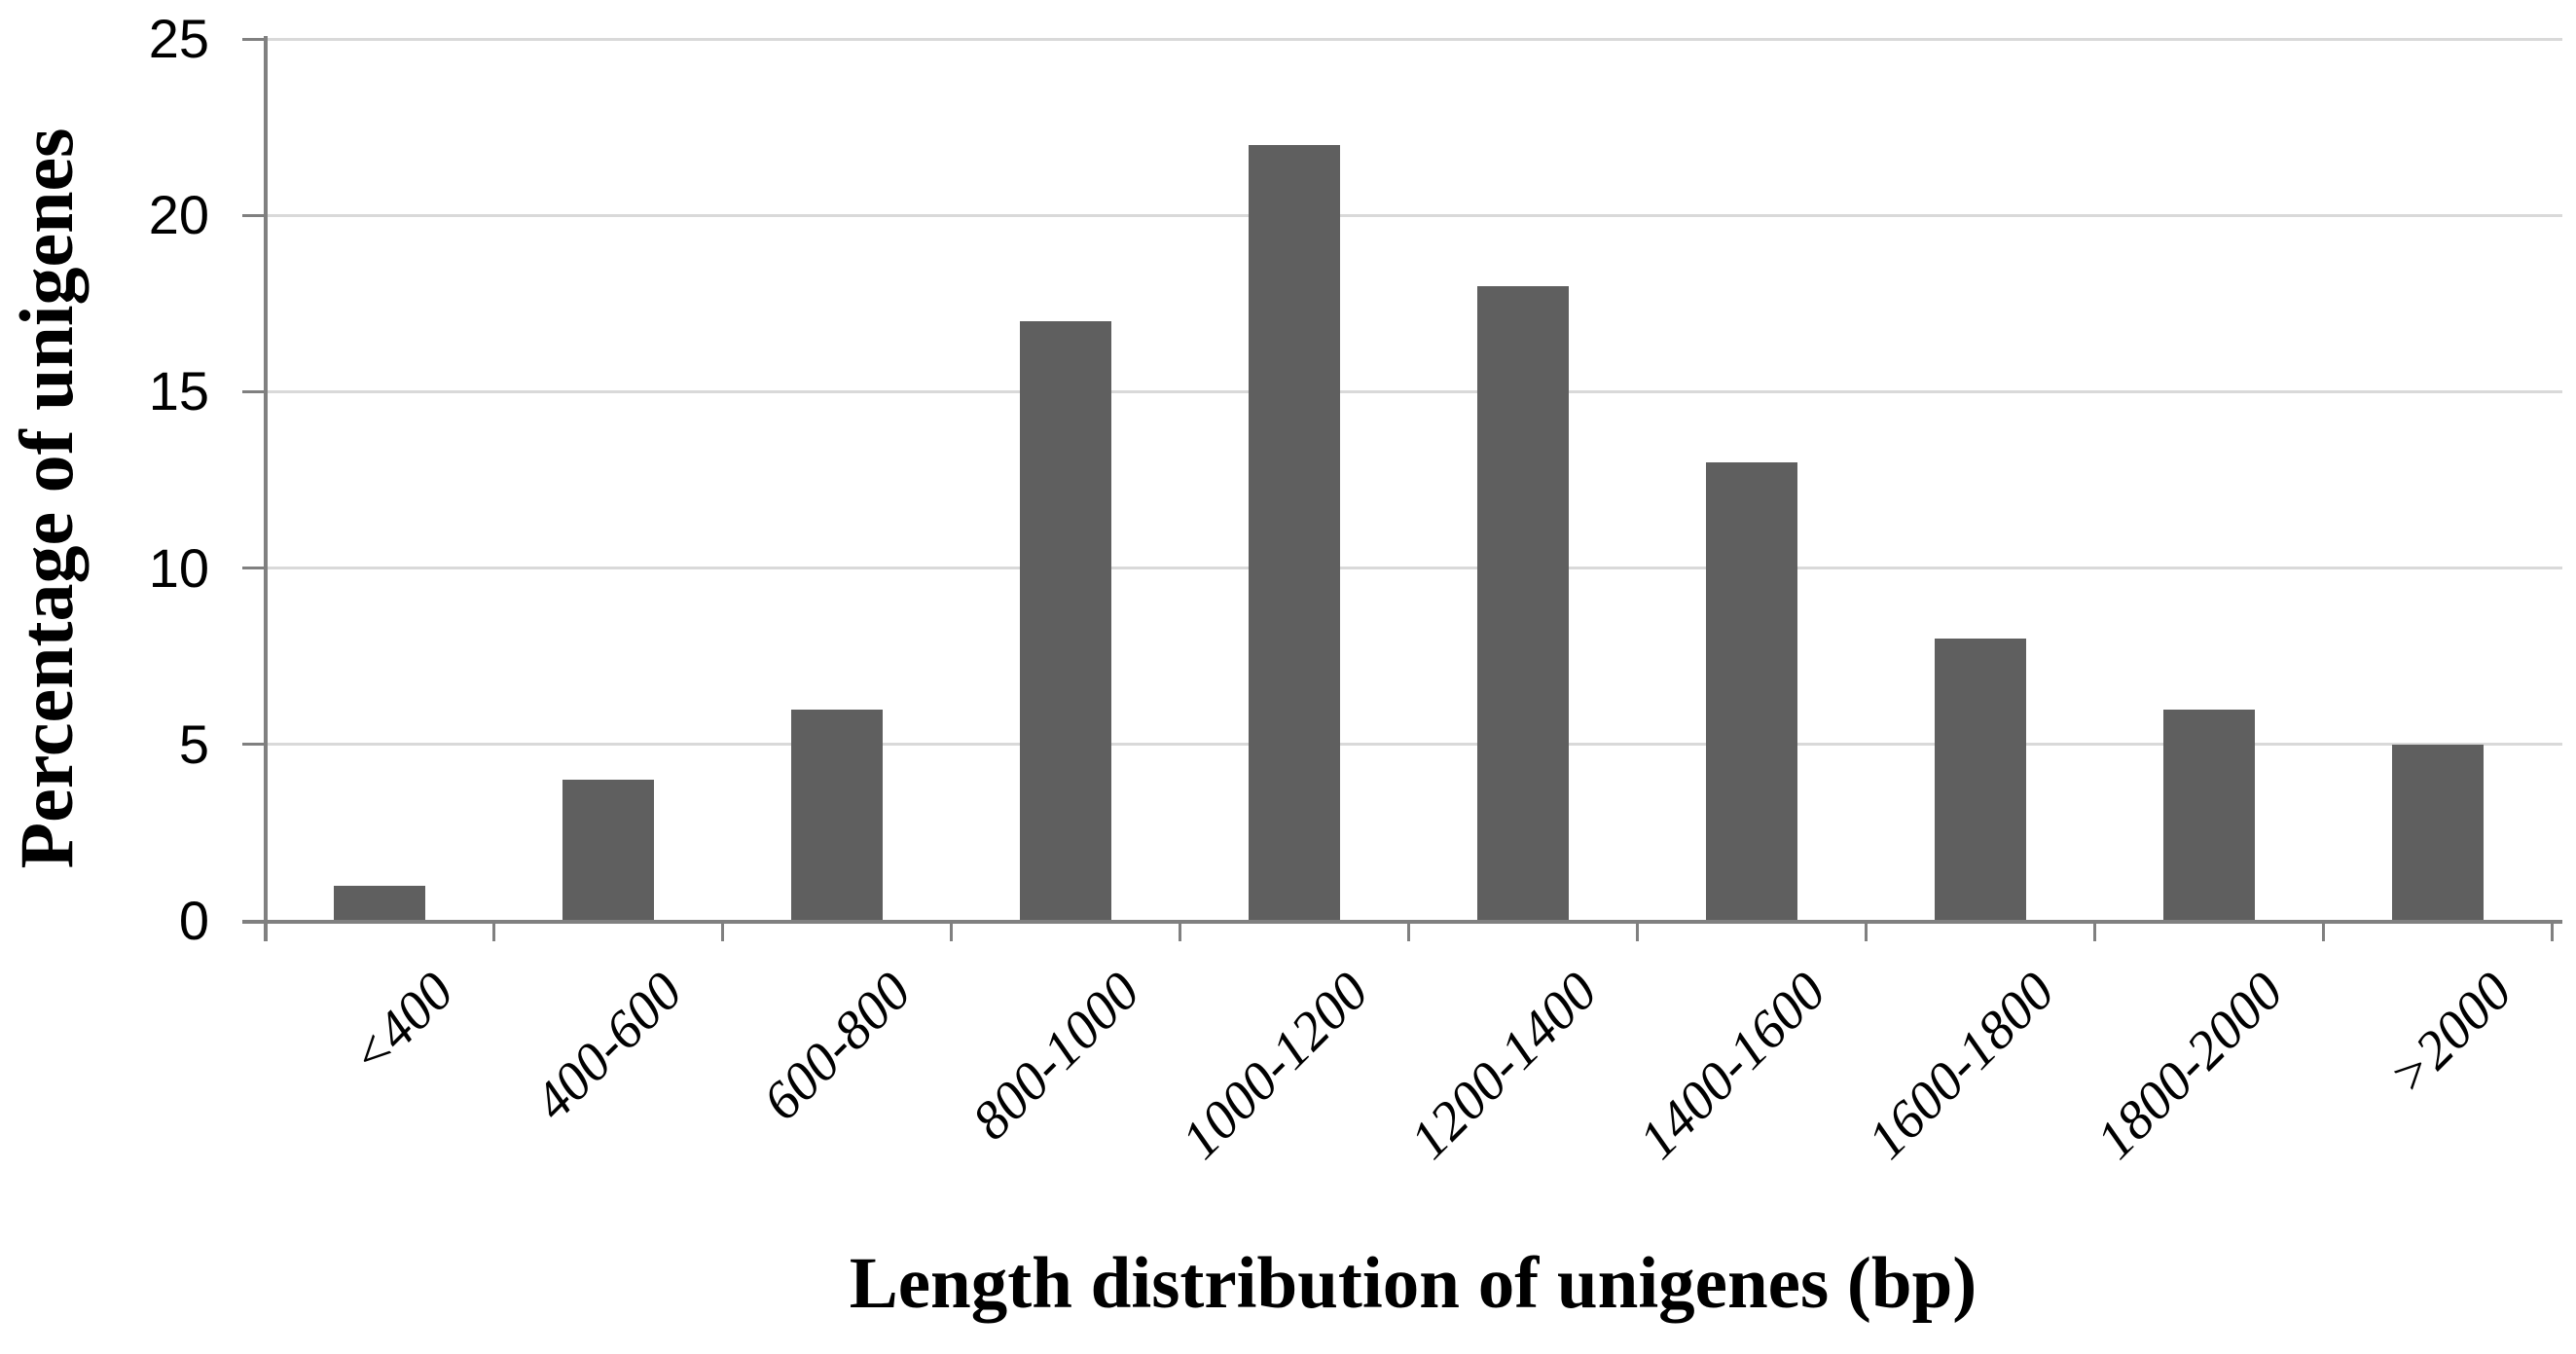 The image size is (2576, 1354). I want to click on y-axis-line, so click(266, 489).